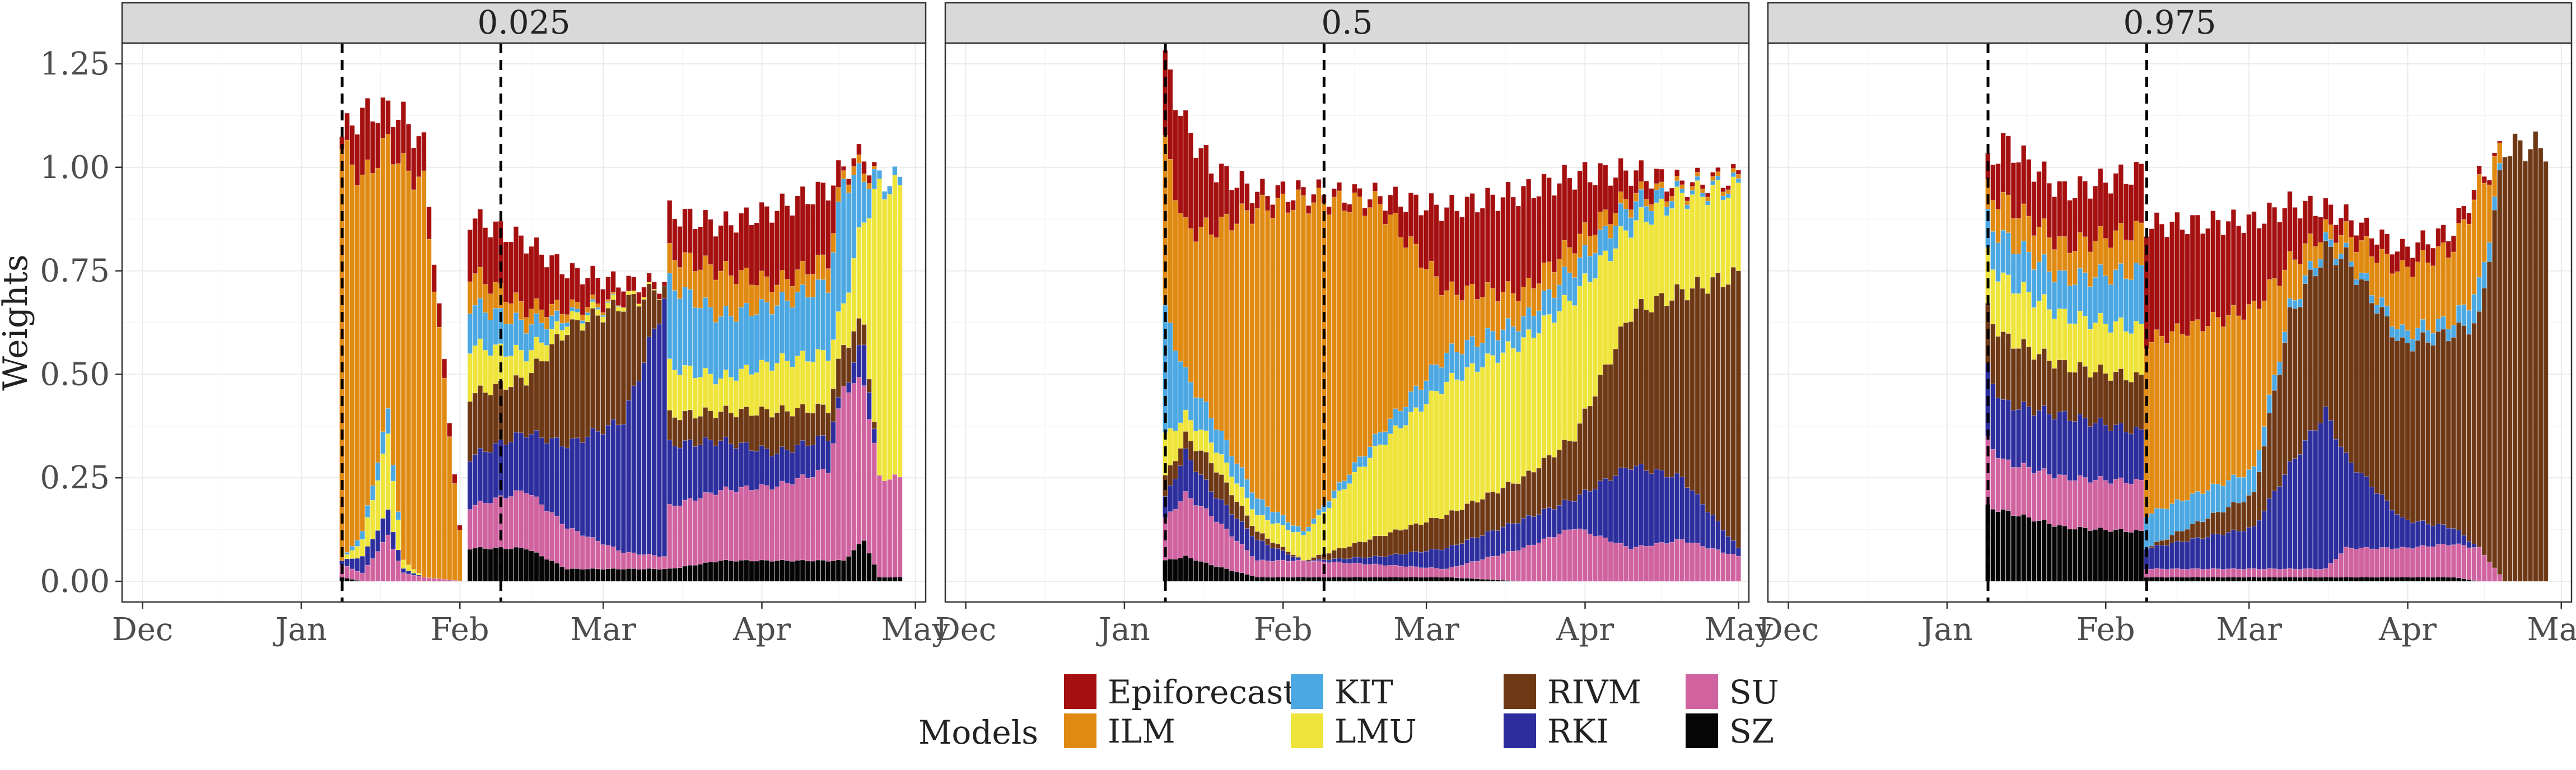  Describe the element at coordinates (1307, 731) in the screenshot. I see `legend-key-lmu` at that location.